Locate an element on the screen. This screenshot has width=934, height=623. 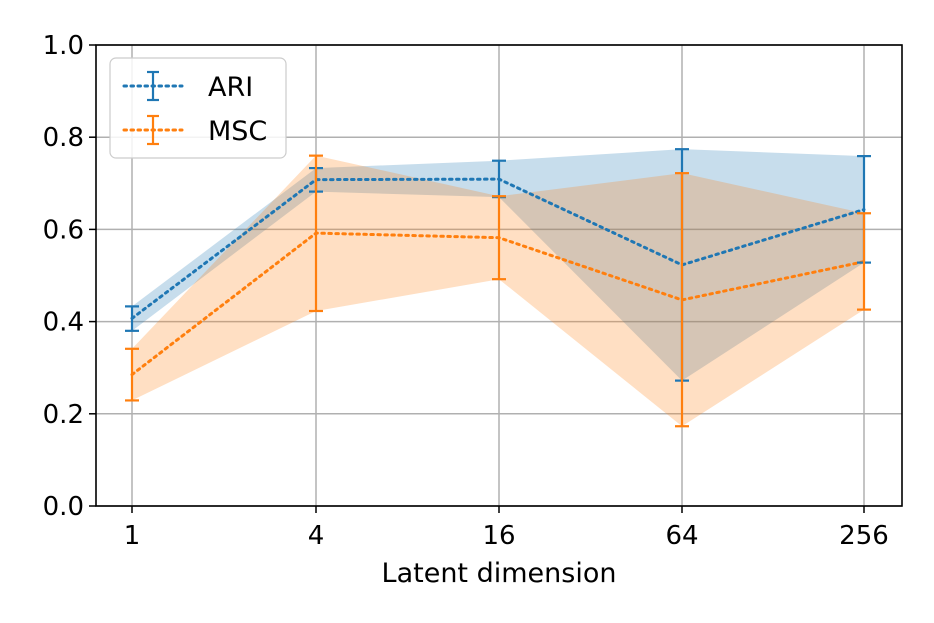
x-tick-label: 16 is located at coordinates (498, 536).